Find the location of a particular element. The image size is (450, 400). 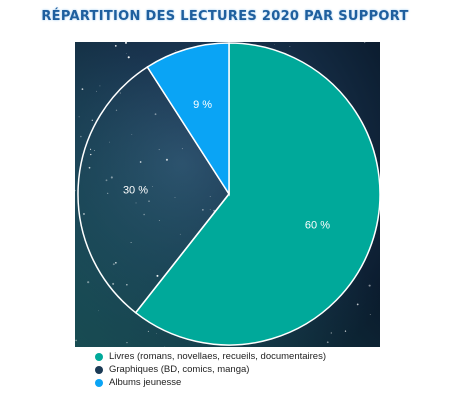

legend-item-2: Graphiques (BD, comics, manga) is located at coordinates (210, 369).